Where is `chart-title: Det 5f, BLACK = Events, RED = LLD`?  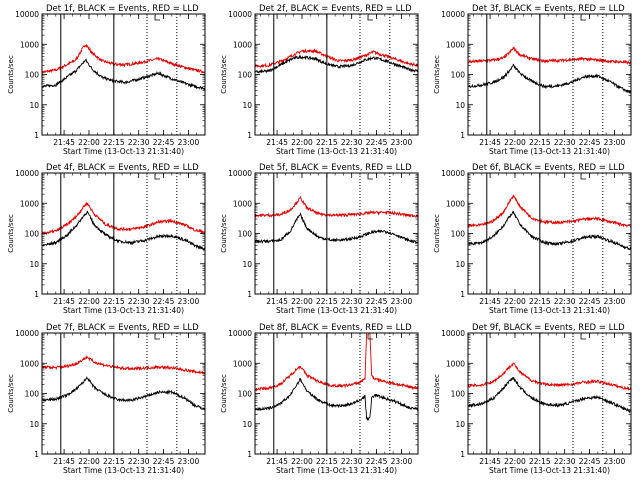
chart-title: Det 5f, BLACK = Events, RED = LLD is located at coordinates (335, 168).